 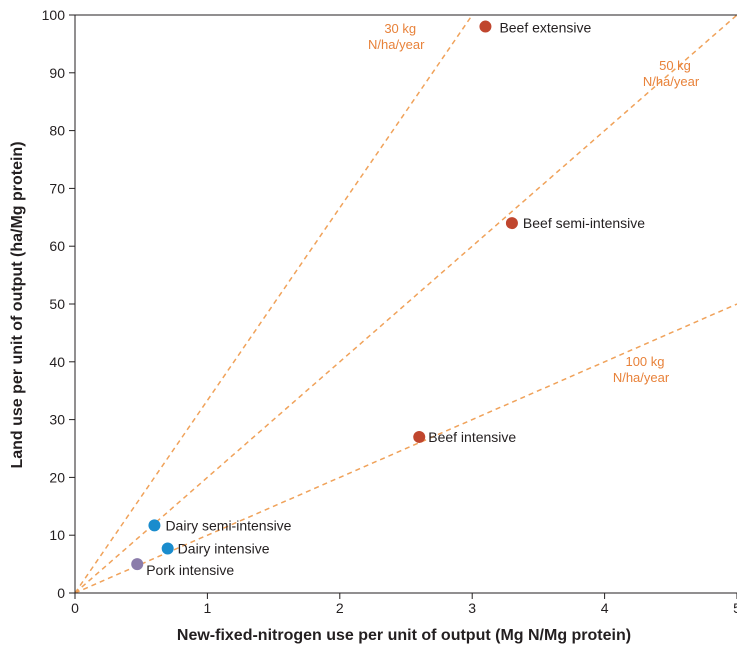 I want to click on y-tick-label: 50, so click(x=57, y=304).